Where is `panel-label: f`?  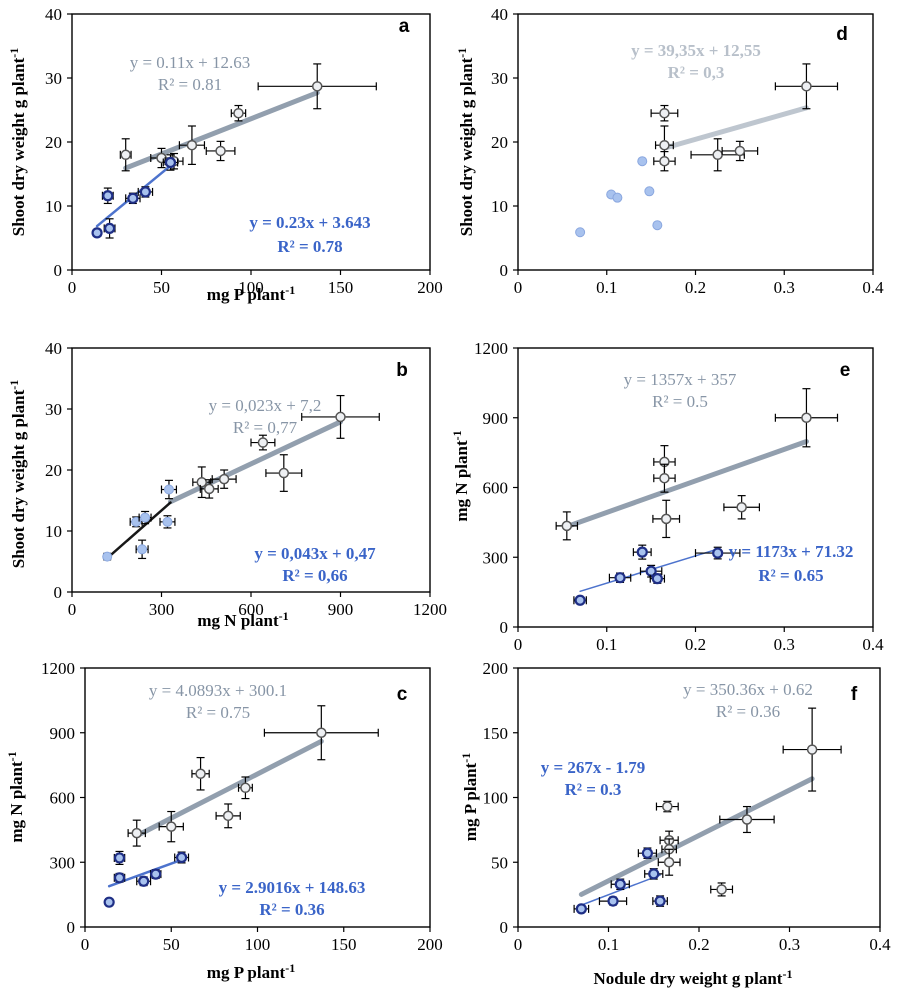 panel-label: f is located at coordinates (854, 694).